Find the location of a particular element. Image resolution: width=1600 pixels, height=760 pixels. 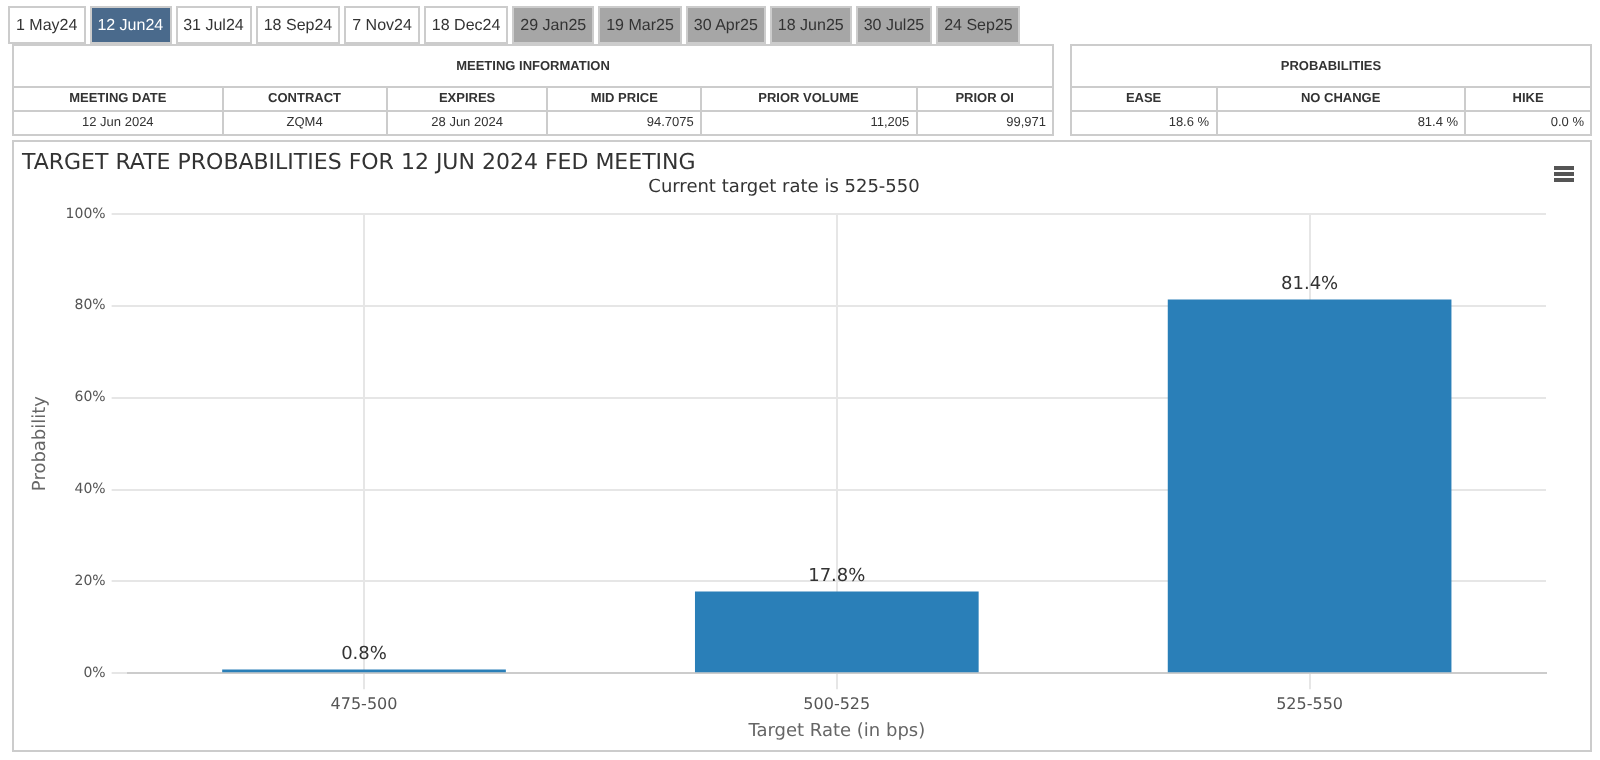

category-label: 7 Nov24 is located at coordinates (382, 25).